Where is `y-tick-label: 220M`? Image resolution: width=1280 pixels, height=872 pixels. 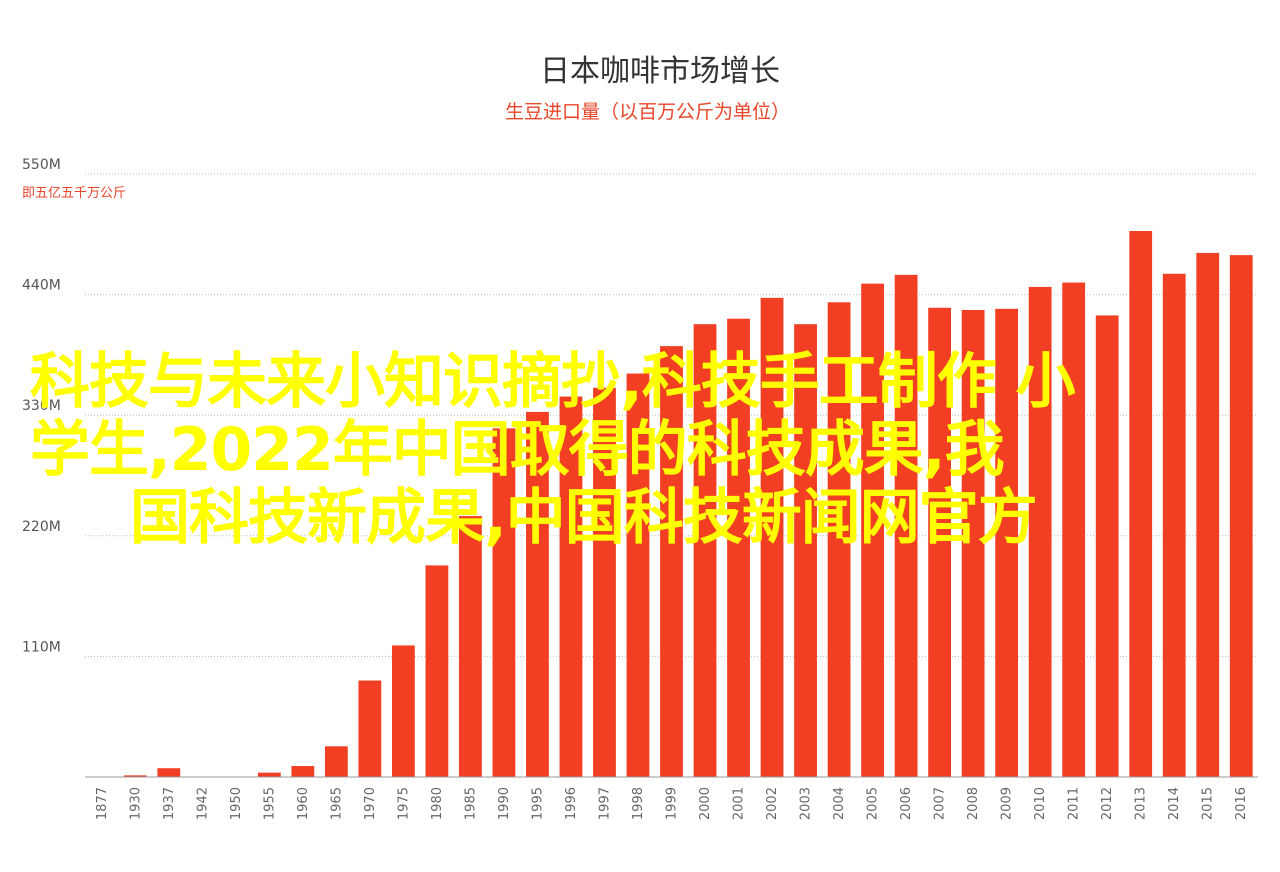
y-tick-label: 220M is located at coordinates (41, 527).